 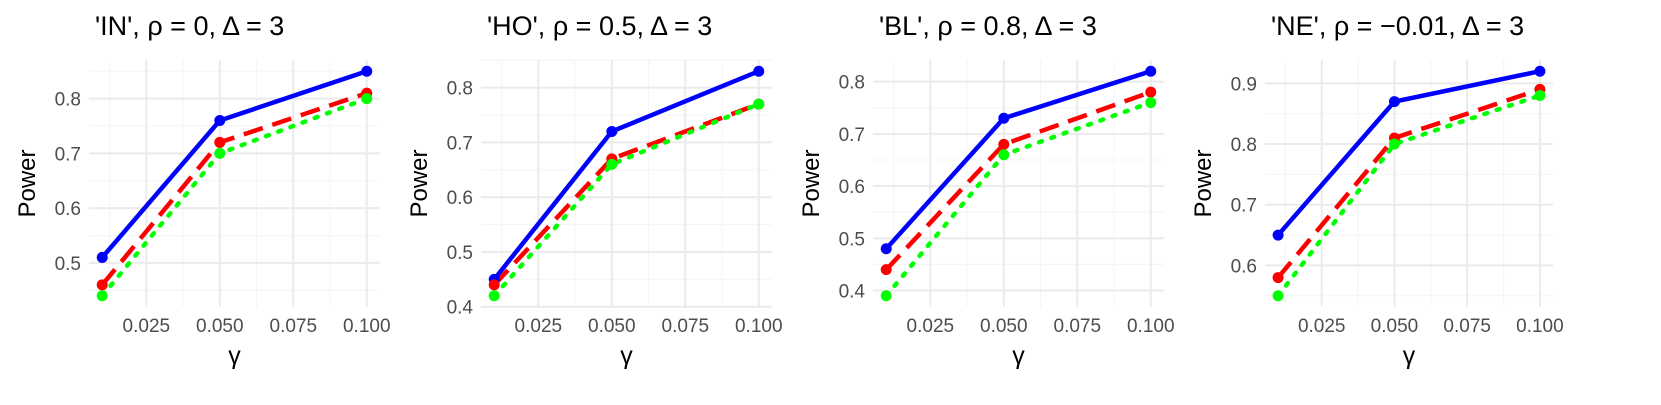 What do you see at coordinates (599, 26) in the screenshot?
I see `panel-title: 'HO', ρ = 0.5, Δ = 3` at bounding box center [599, 26].